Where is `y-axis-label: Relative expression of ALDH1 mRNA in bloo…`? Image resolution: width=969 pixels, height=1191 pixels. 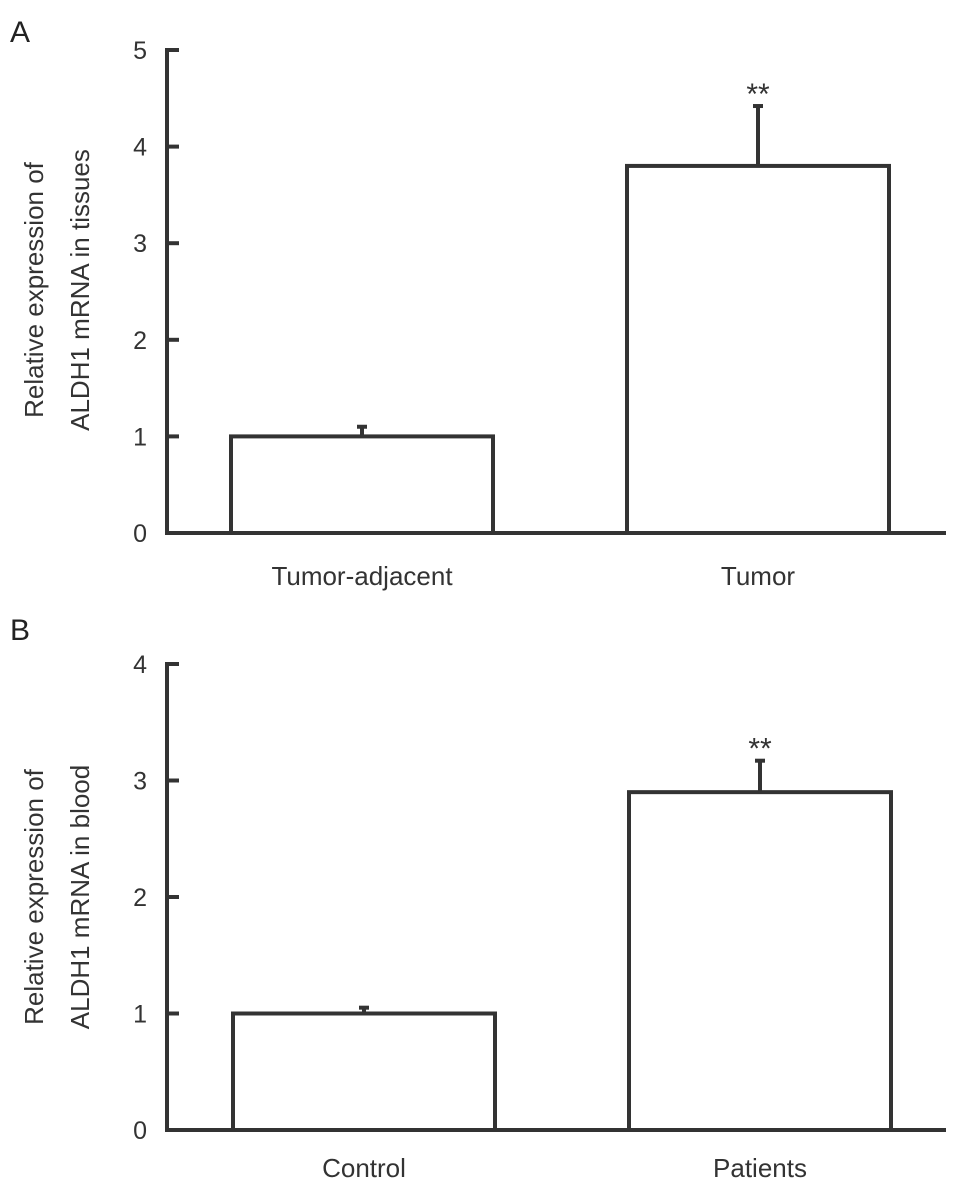
y-axis-label: Relative expression of ALDH1 mRNA in bloo… is located at coordinates (57, 897).